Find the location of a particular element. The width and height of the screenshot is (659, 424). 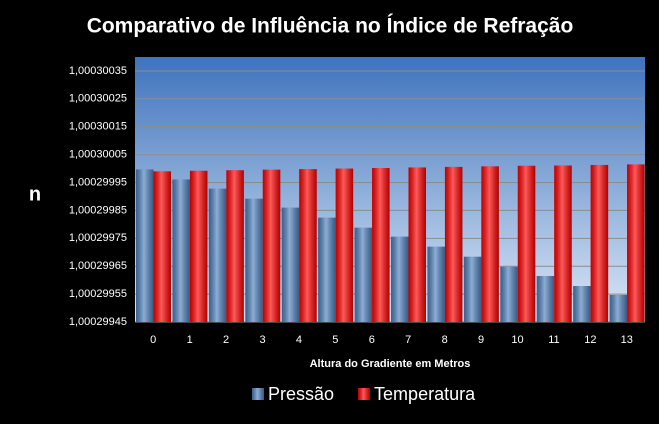

legend-label: Pressão is located at coordinates (301, 394).